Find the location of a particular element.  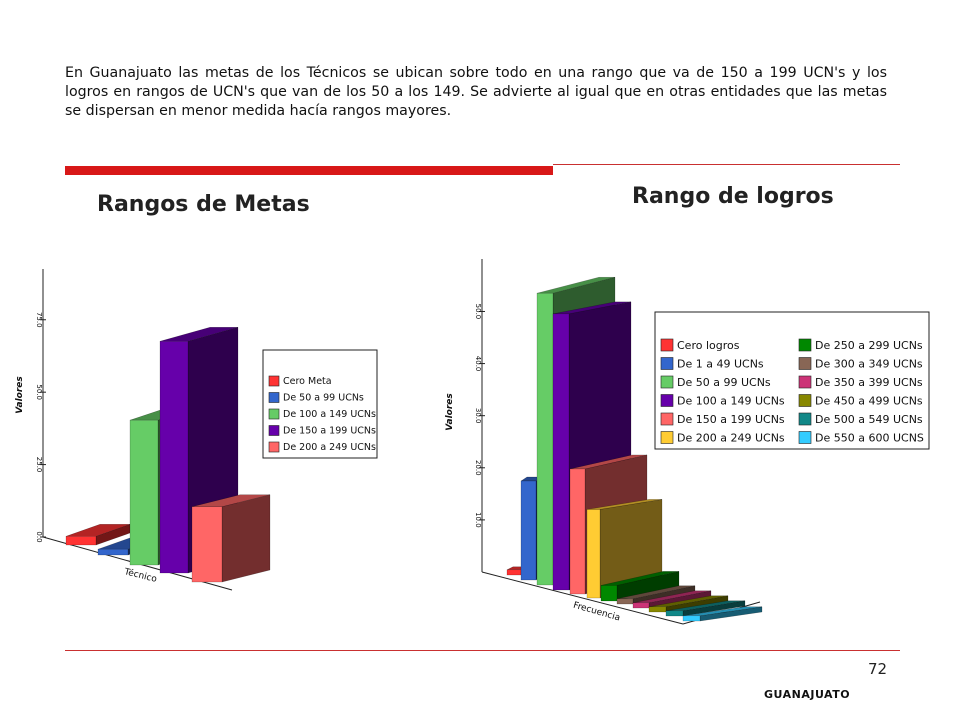

y-tick-label: 75.0 is located at coordinates (39, 320).